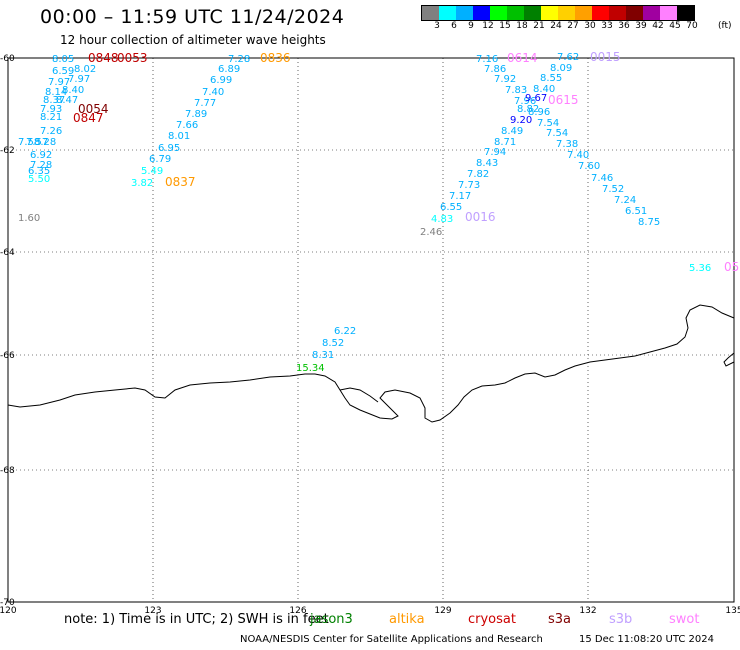 The width and height of the screenshot is (740, 650). What do you see at coordinates (160, 159) in the screenshot?
I see `wave-height-value: 6.79` at bounding box center [160, 159].